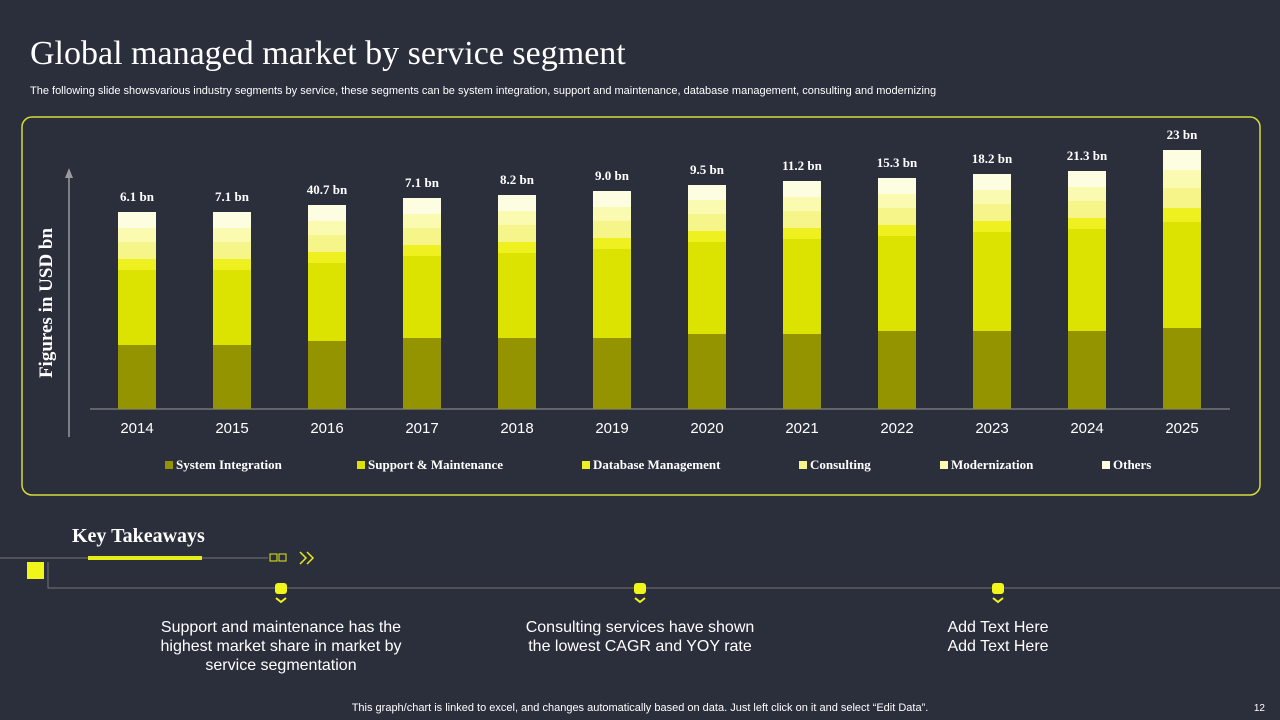 The width and height of the screenshot is (1280, 720). What do you see at coordinates (992, 158) in the screenshot?
I see `total-label: 18.2 bn` at bounding box center [992, 158].